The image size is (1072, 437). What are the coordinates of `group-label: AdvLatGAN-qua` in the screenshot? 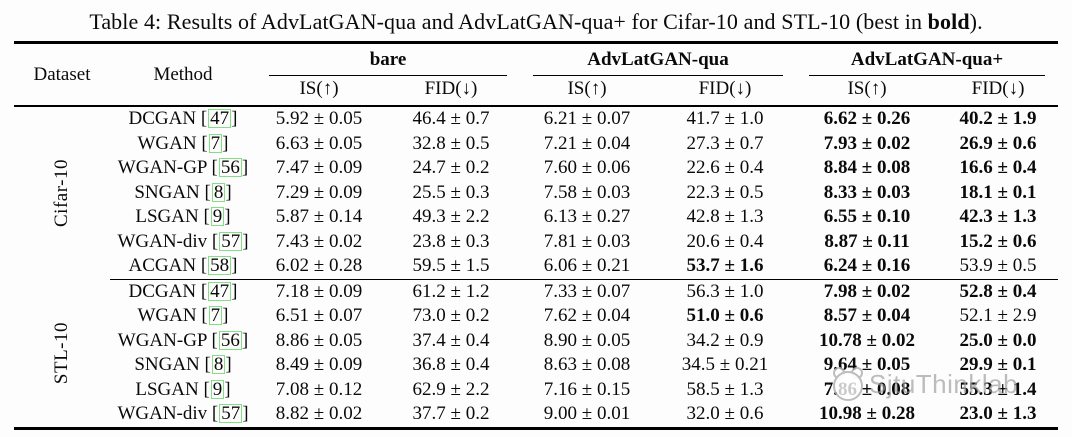 It's located at (658, 60).